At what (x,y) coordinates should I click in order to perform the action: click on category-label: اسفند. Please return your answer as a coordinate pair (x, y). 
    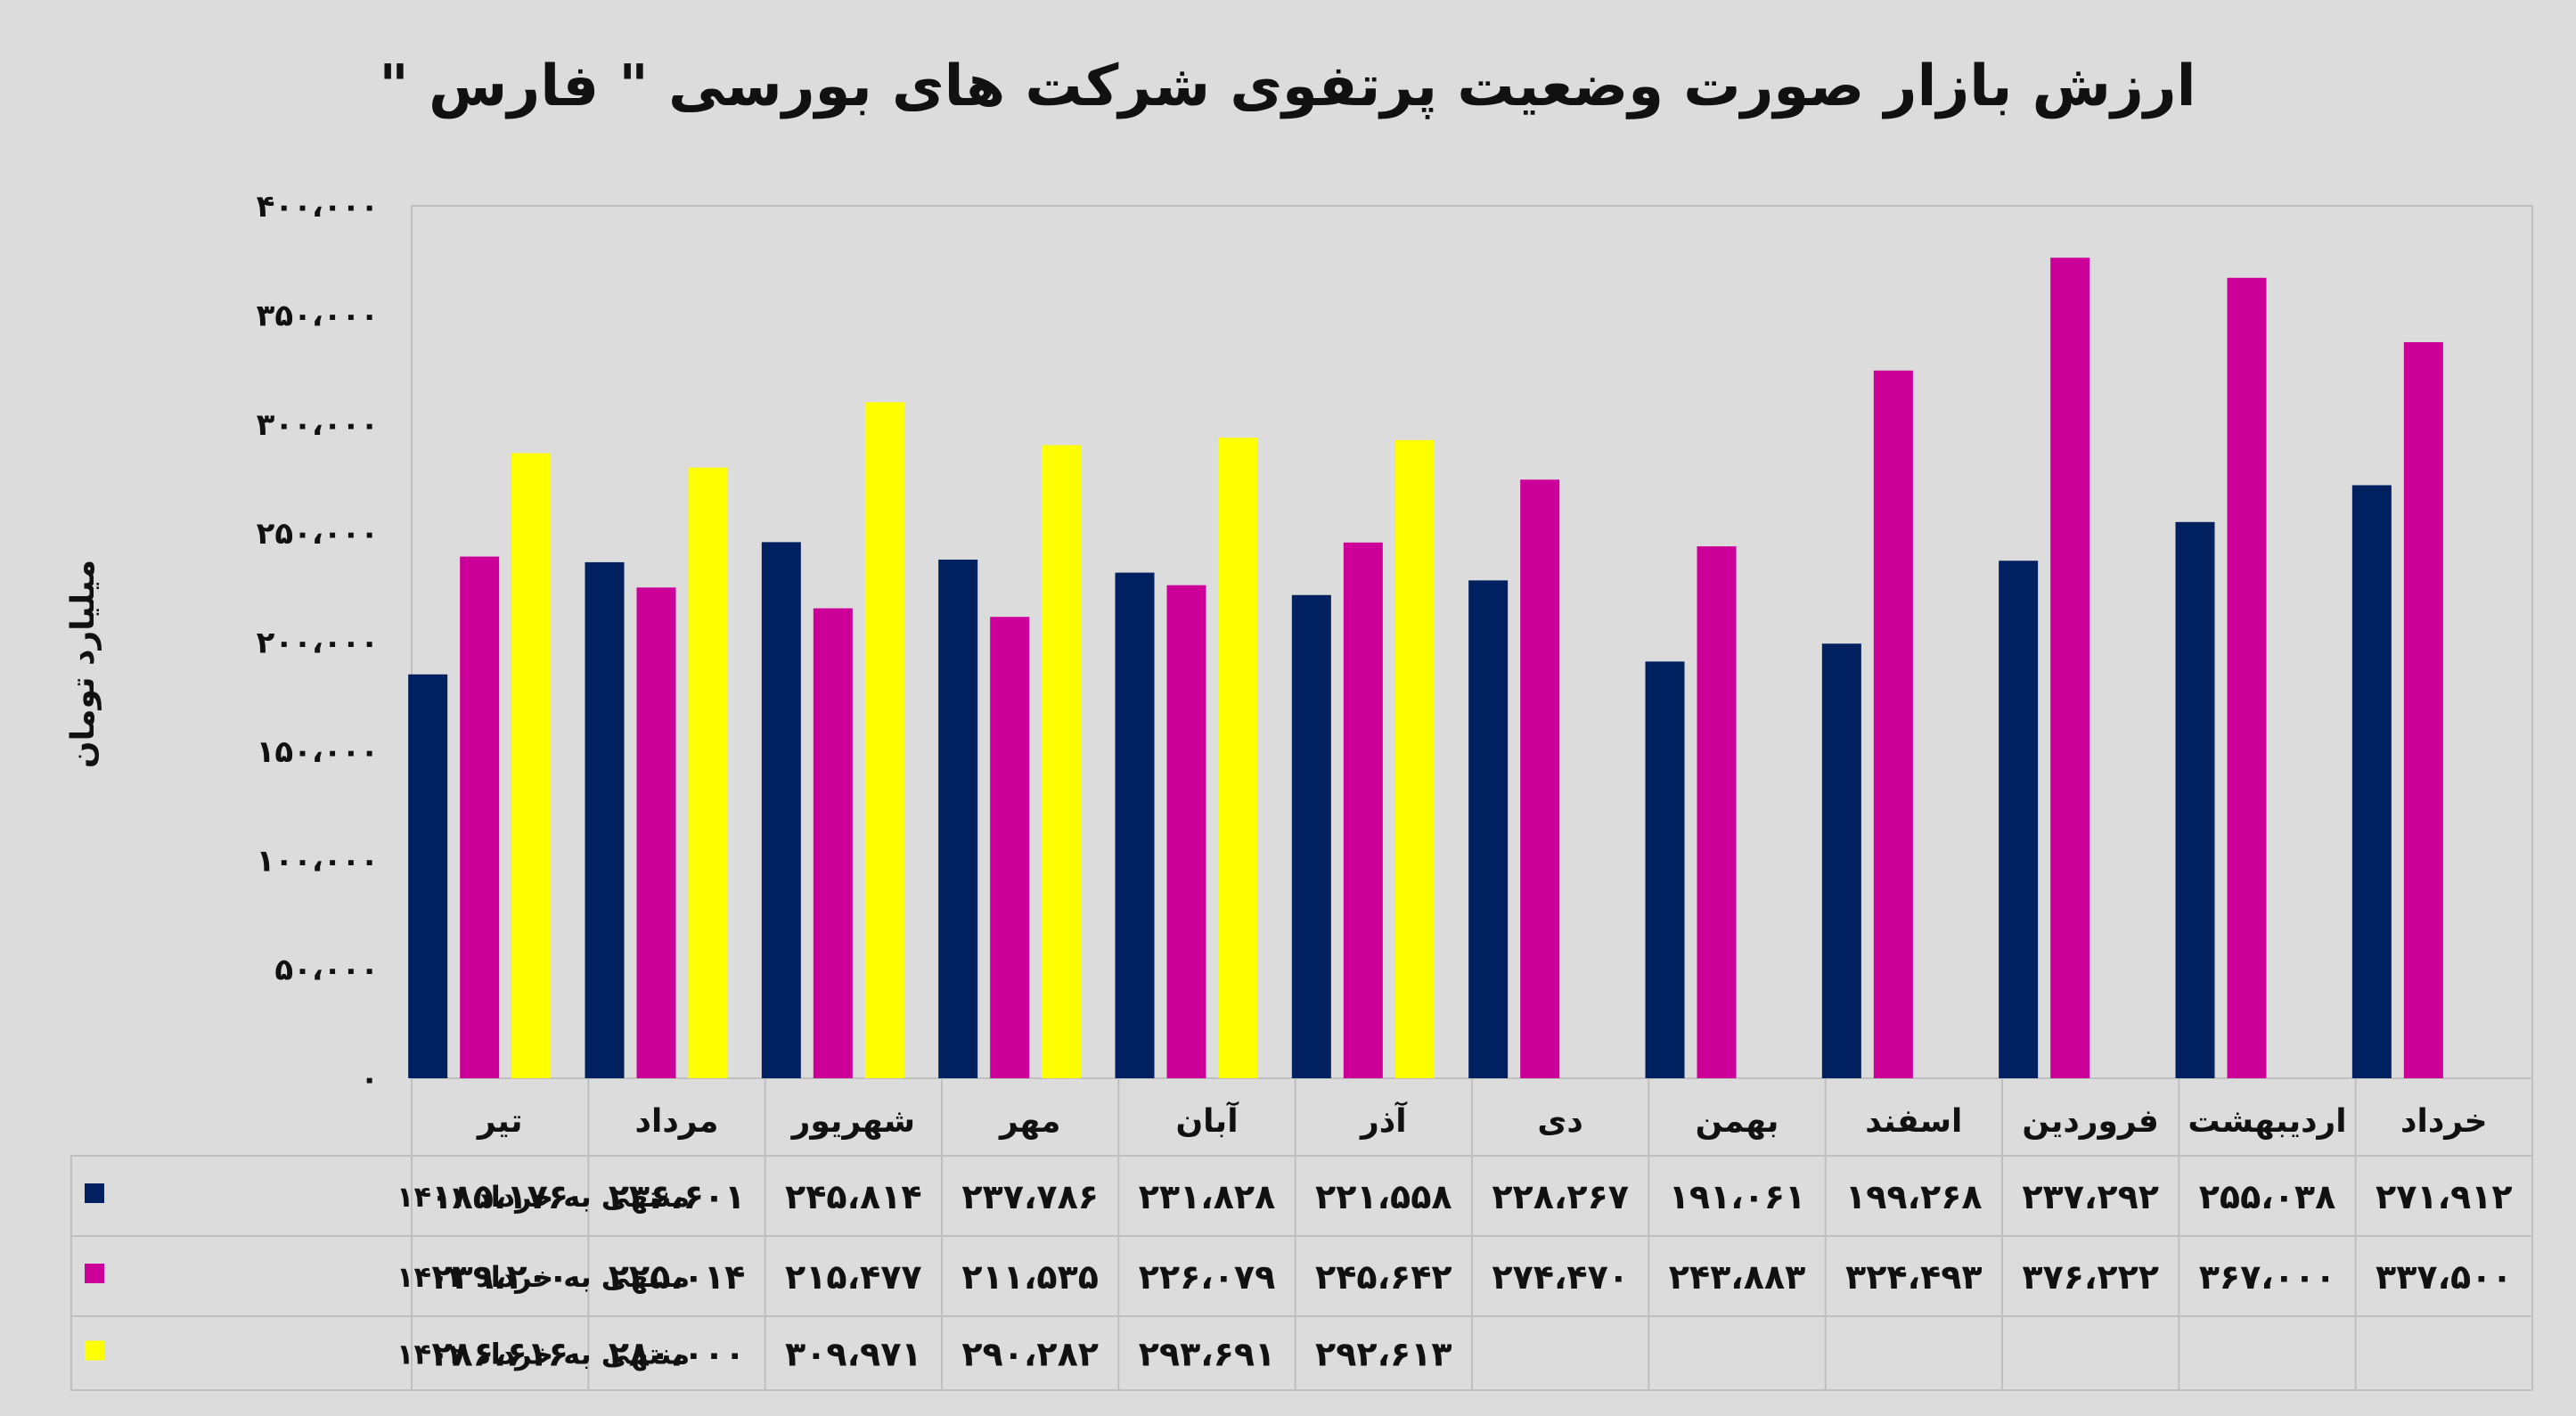
    Looking at the image, I should click on (1913, 1121).